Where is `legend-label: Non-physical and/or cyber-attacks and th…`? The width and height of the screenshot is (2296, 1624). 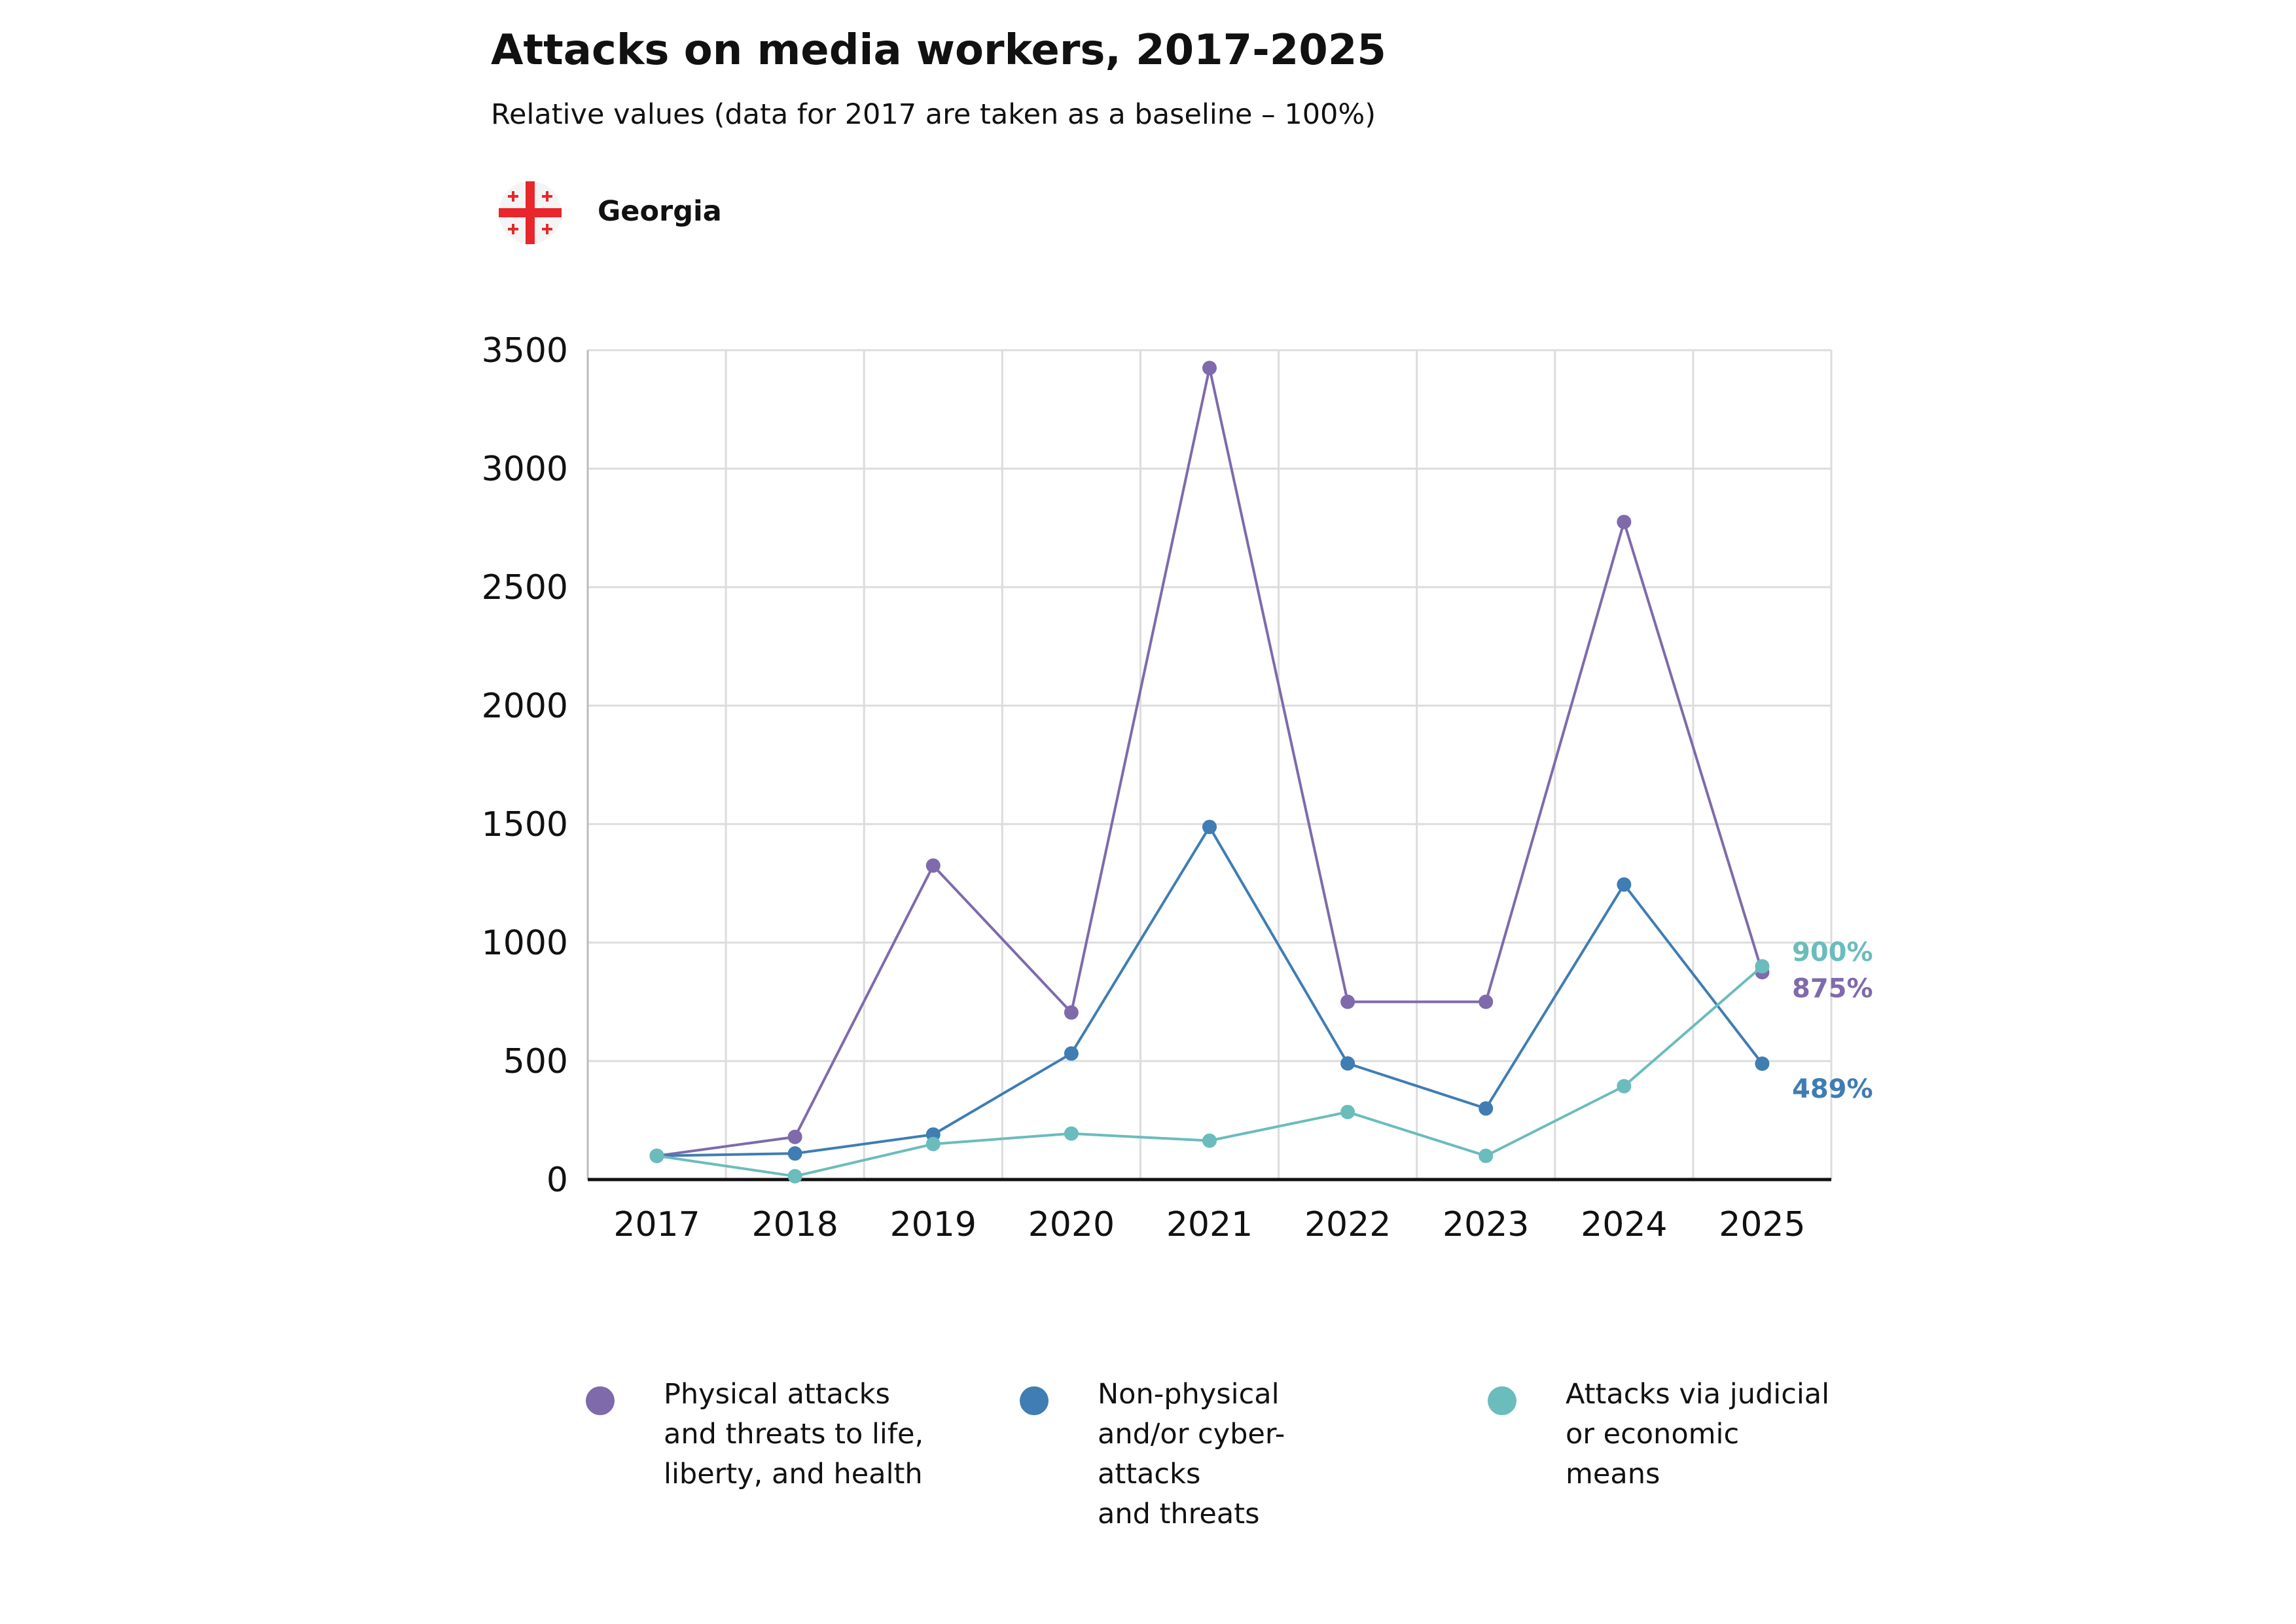 legend-label: Non-physical and/or cyber-attacks and th… is located at coordinates (1191, 1454).